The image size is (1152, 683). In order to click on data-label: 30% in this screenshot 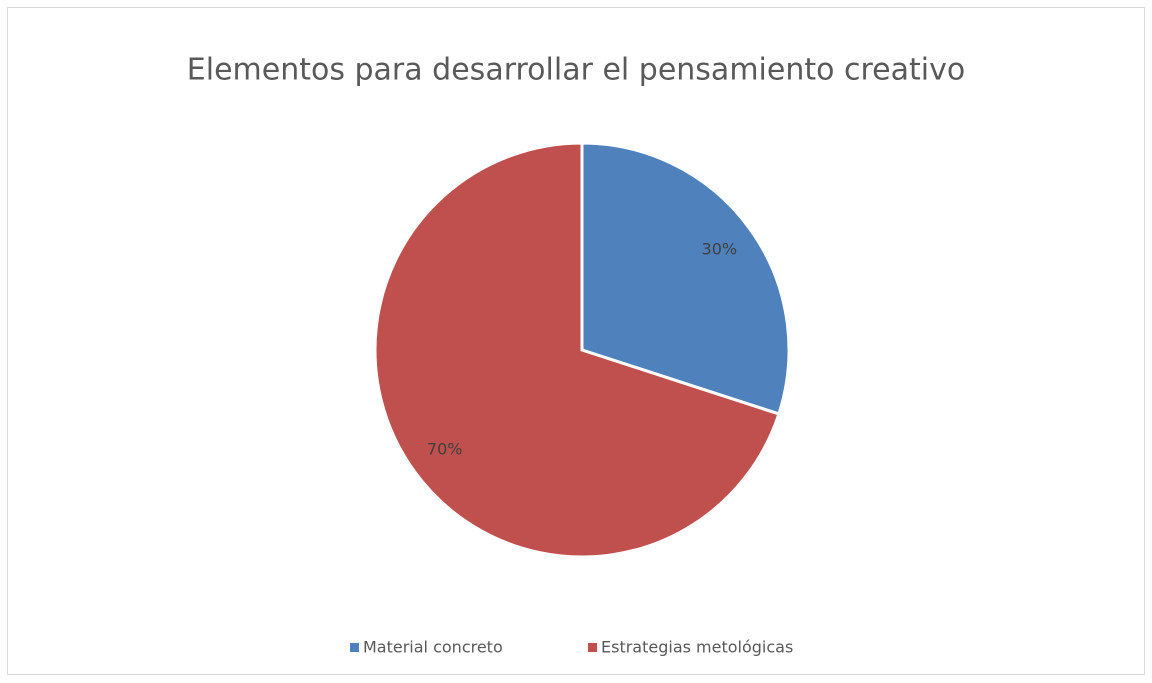, I will do `click(720, 249)`.